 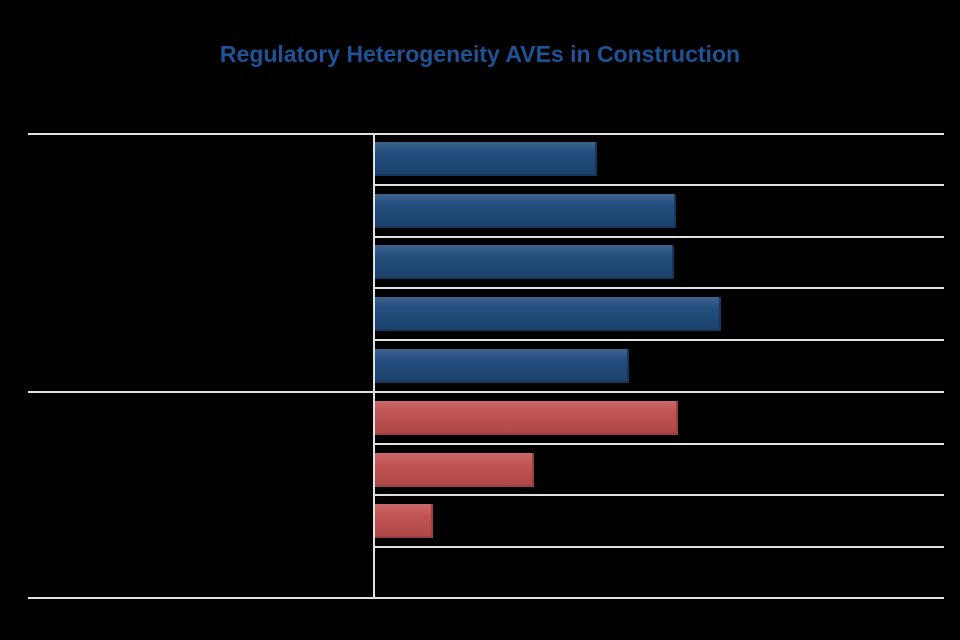 What do you see at coordinates (486, 392) in the screenshot?
I see `group-separator-line` at bounding box center [486, 392].